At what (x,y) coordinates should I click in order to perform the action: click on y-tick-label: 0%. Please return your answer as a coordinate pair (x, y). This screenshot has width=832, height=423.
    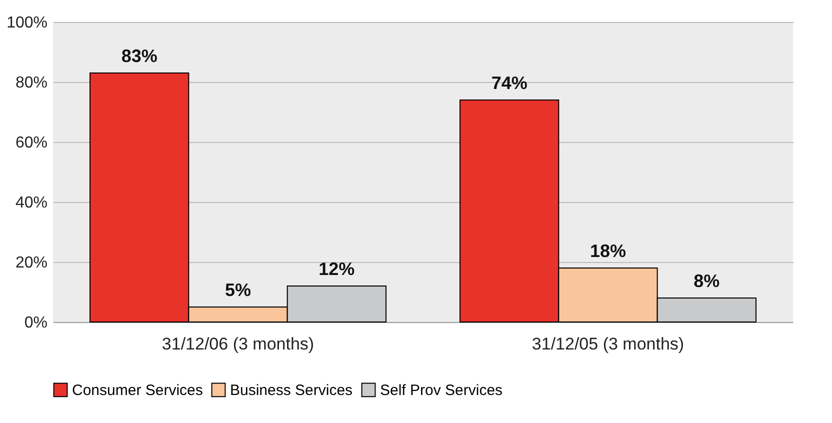
    Looking at the image, I should click on (36, 323).